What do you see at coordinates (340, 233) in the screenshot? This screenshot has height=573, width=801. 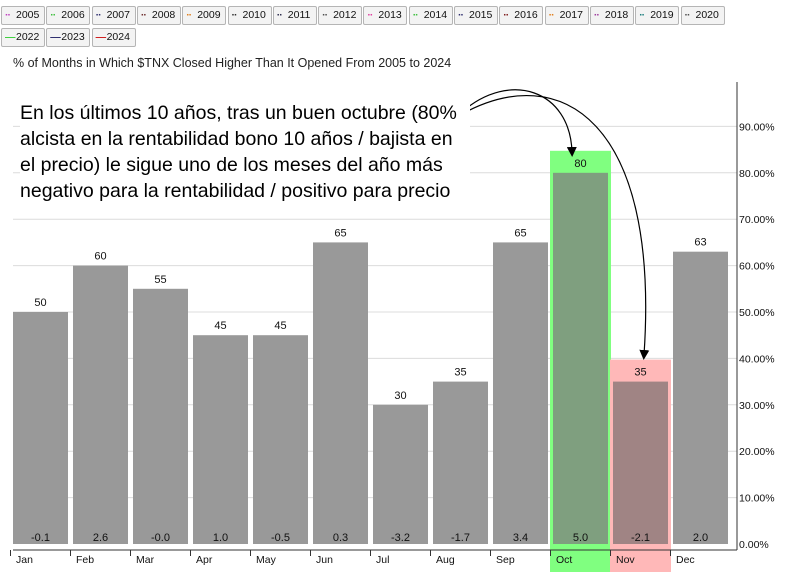 I see `value-label-jun: 65` at bounding box center [340, 233].